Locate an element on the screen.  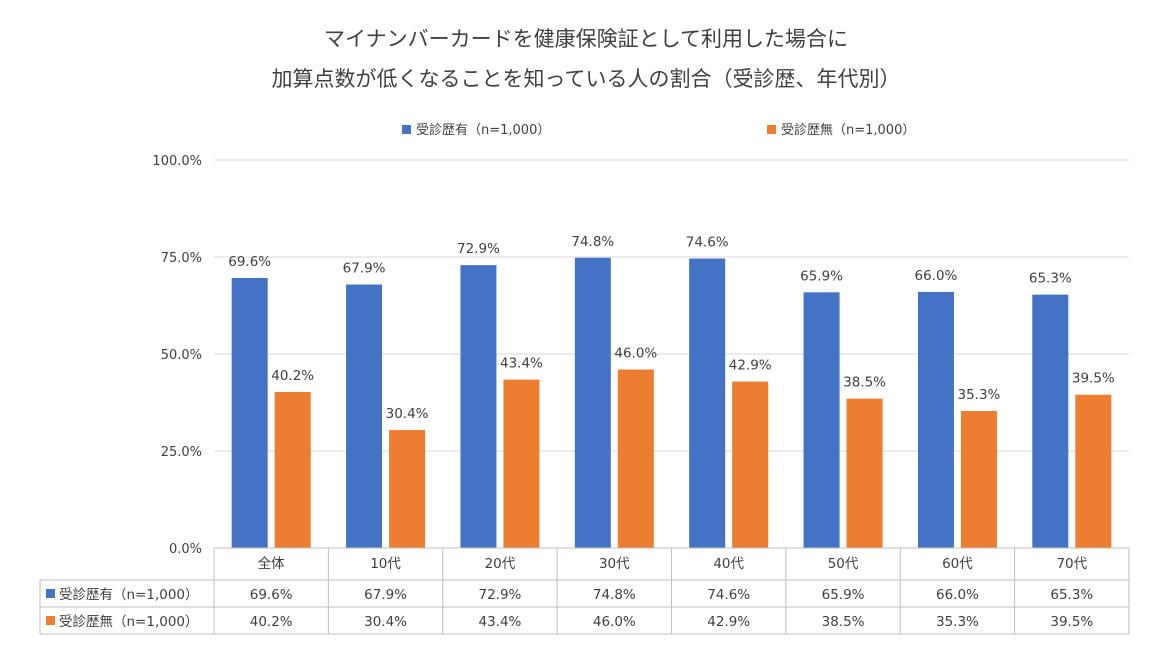
legend-label: 受診歴無（n=1,000） is located at coordinates (848, 130).